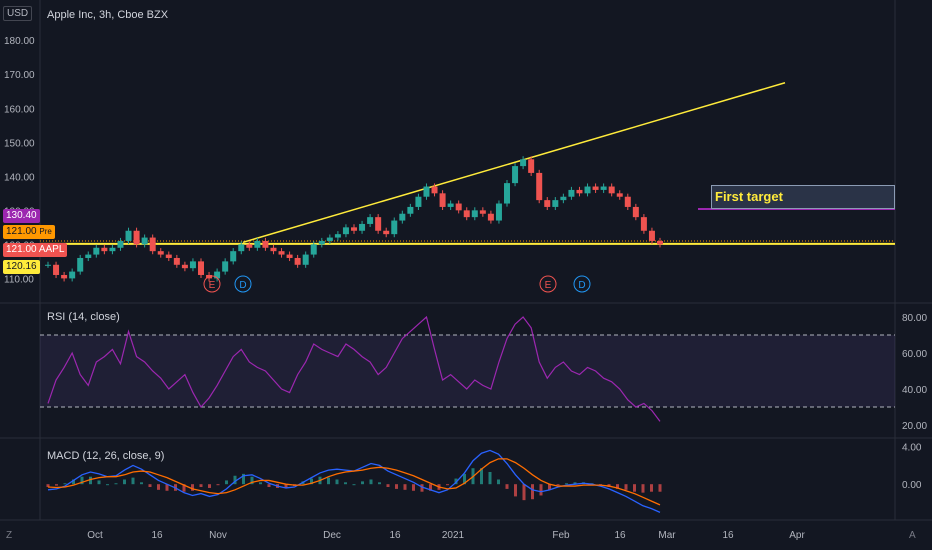 The height and width of the screenshot is (550, 932). What do you see at coordinates (19, 41) in the screenshot?
I see `price-tick-label: 180.00` at bounding box center [19, 41].